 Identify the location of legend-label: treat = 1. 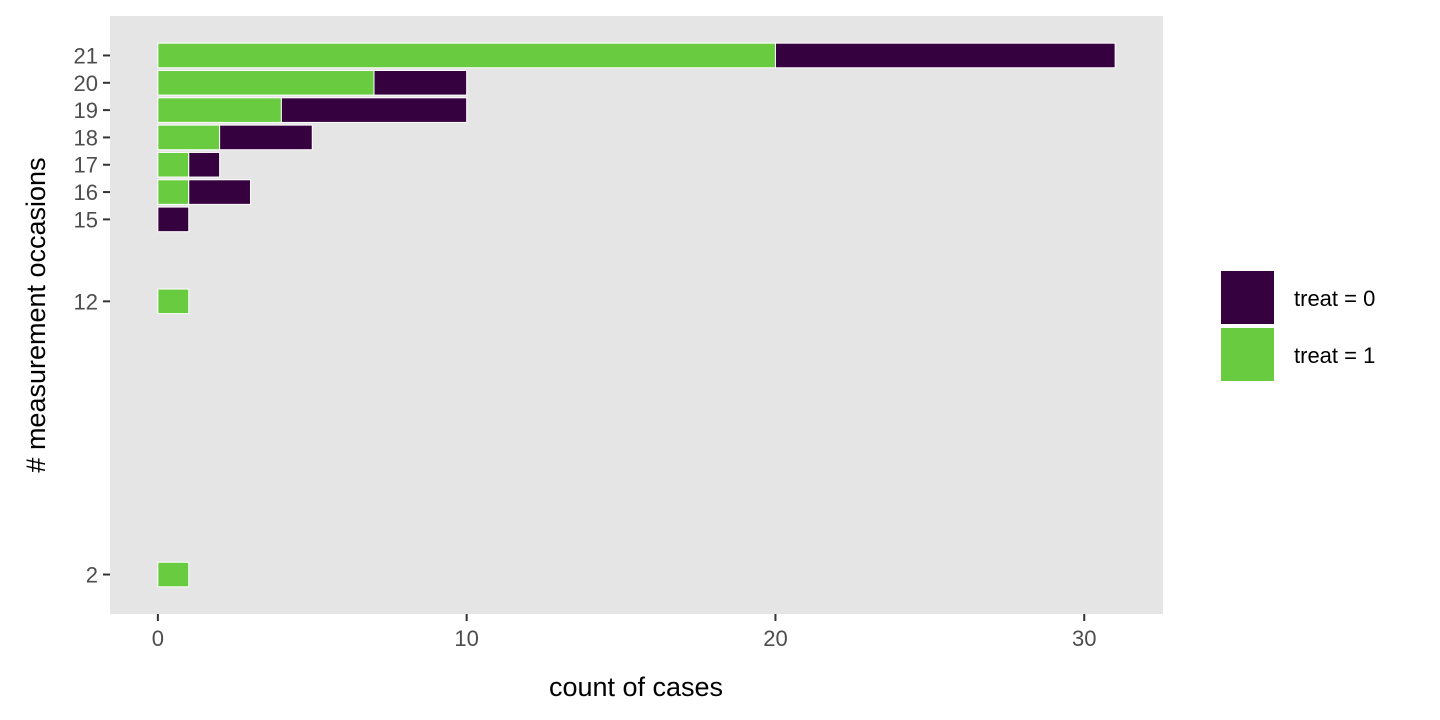
(1334, 355).